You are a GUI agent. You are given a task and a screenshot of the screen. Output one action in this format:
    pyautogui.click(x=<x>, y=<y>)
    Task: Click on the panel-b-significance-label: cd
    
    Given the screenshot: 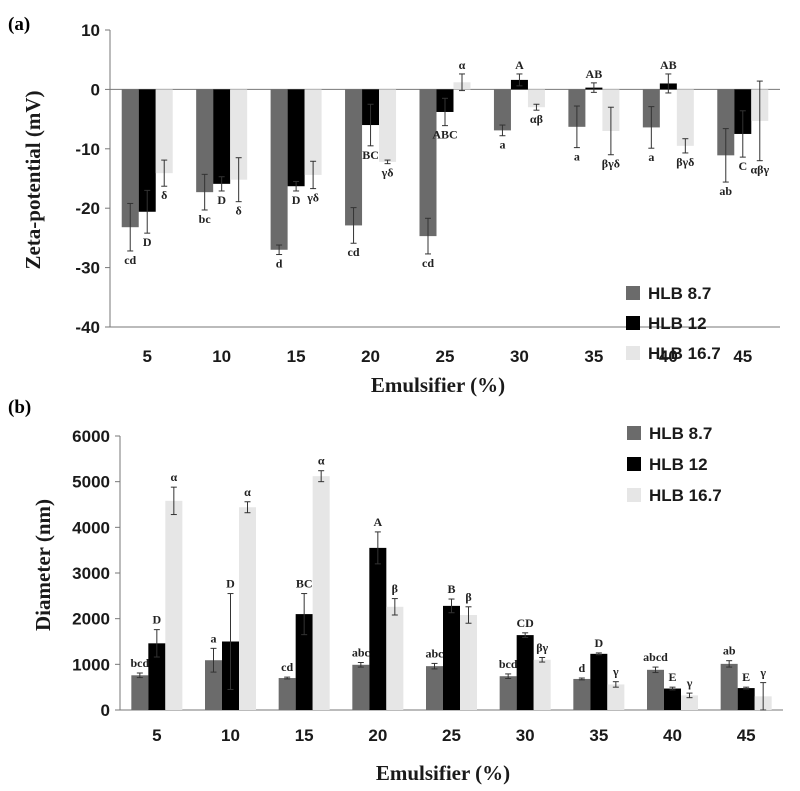 What is the action you would take?
    pyautogui.click(x=287, y=667)
    